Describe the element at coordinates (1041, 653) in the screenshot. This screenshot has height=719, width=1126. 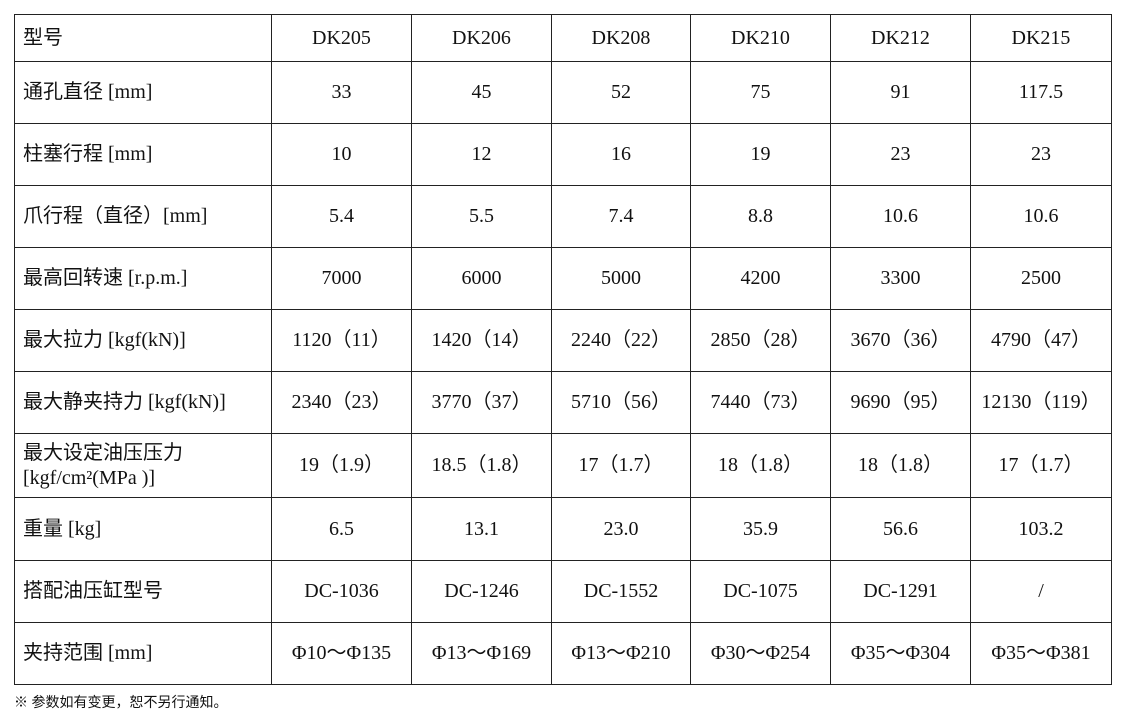
I see `cell: Φ35～Φ381` at that location.